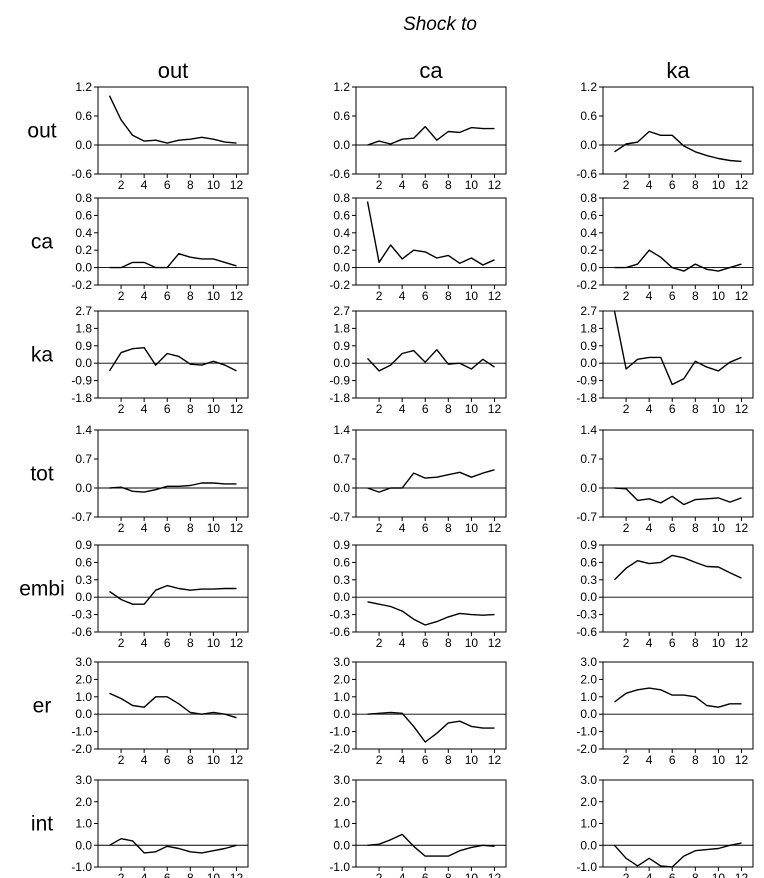  Describe the element at coordinates (678, 146) in the screenshot. I see `response-line-out-ka` at that location.